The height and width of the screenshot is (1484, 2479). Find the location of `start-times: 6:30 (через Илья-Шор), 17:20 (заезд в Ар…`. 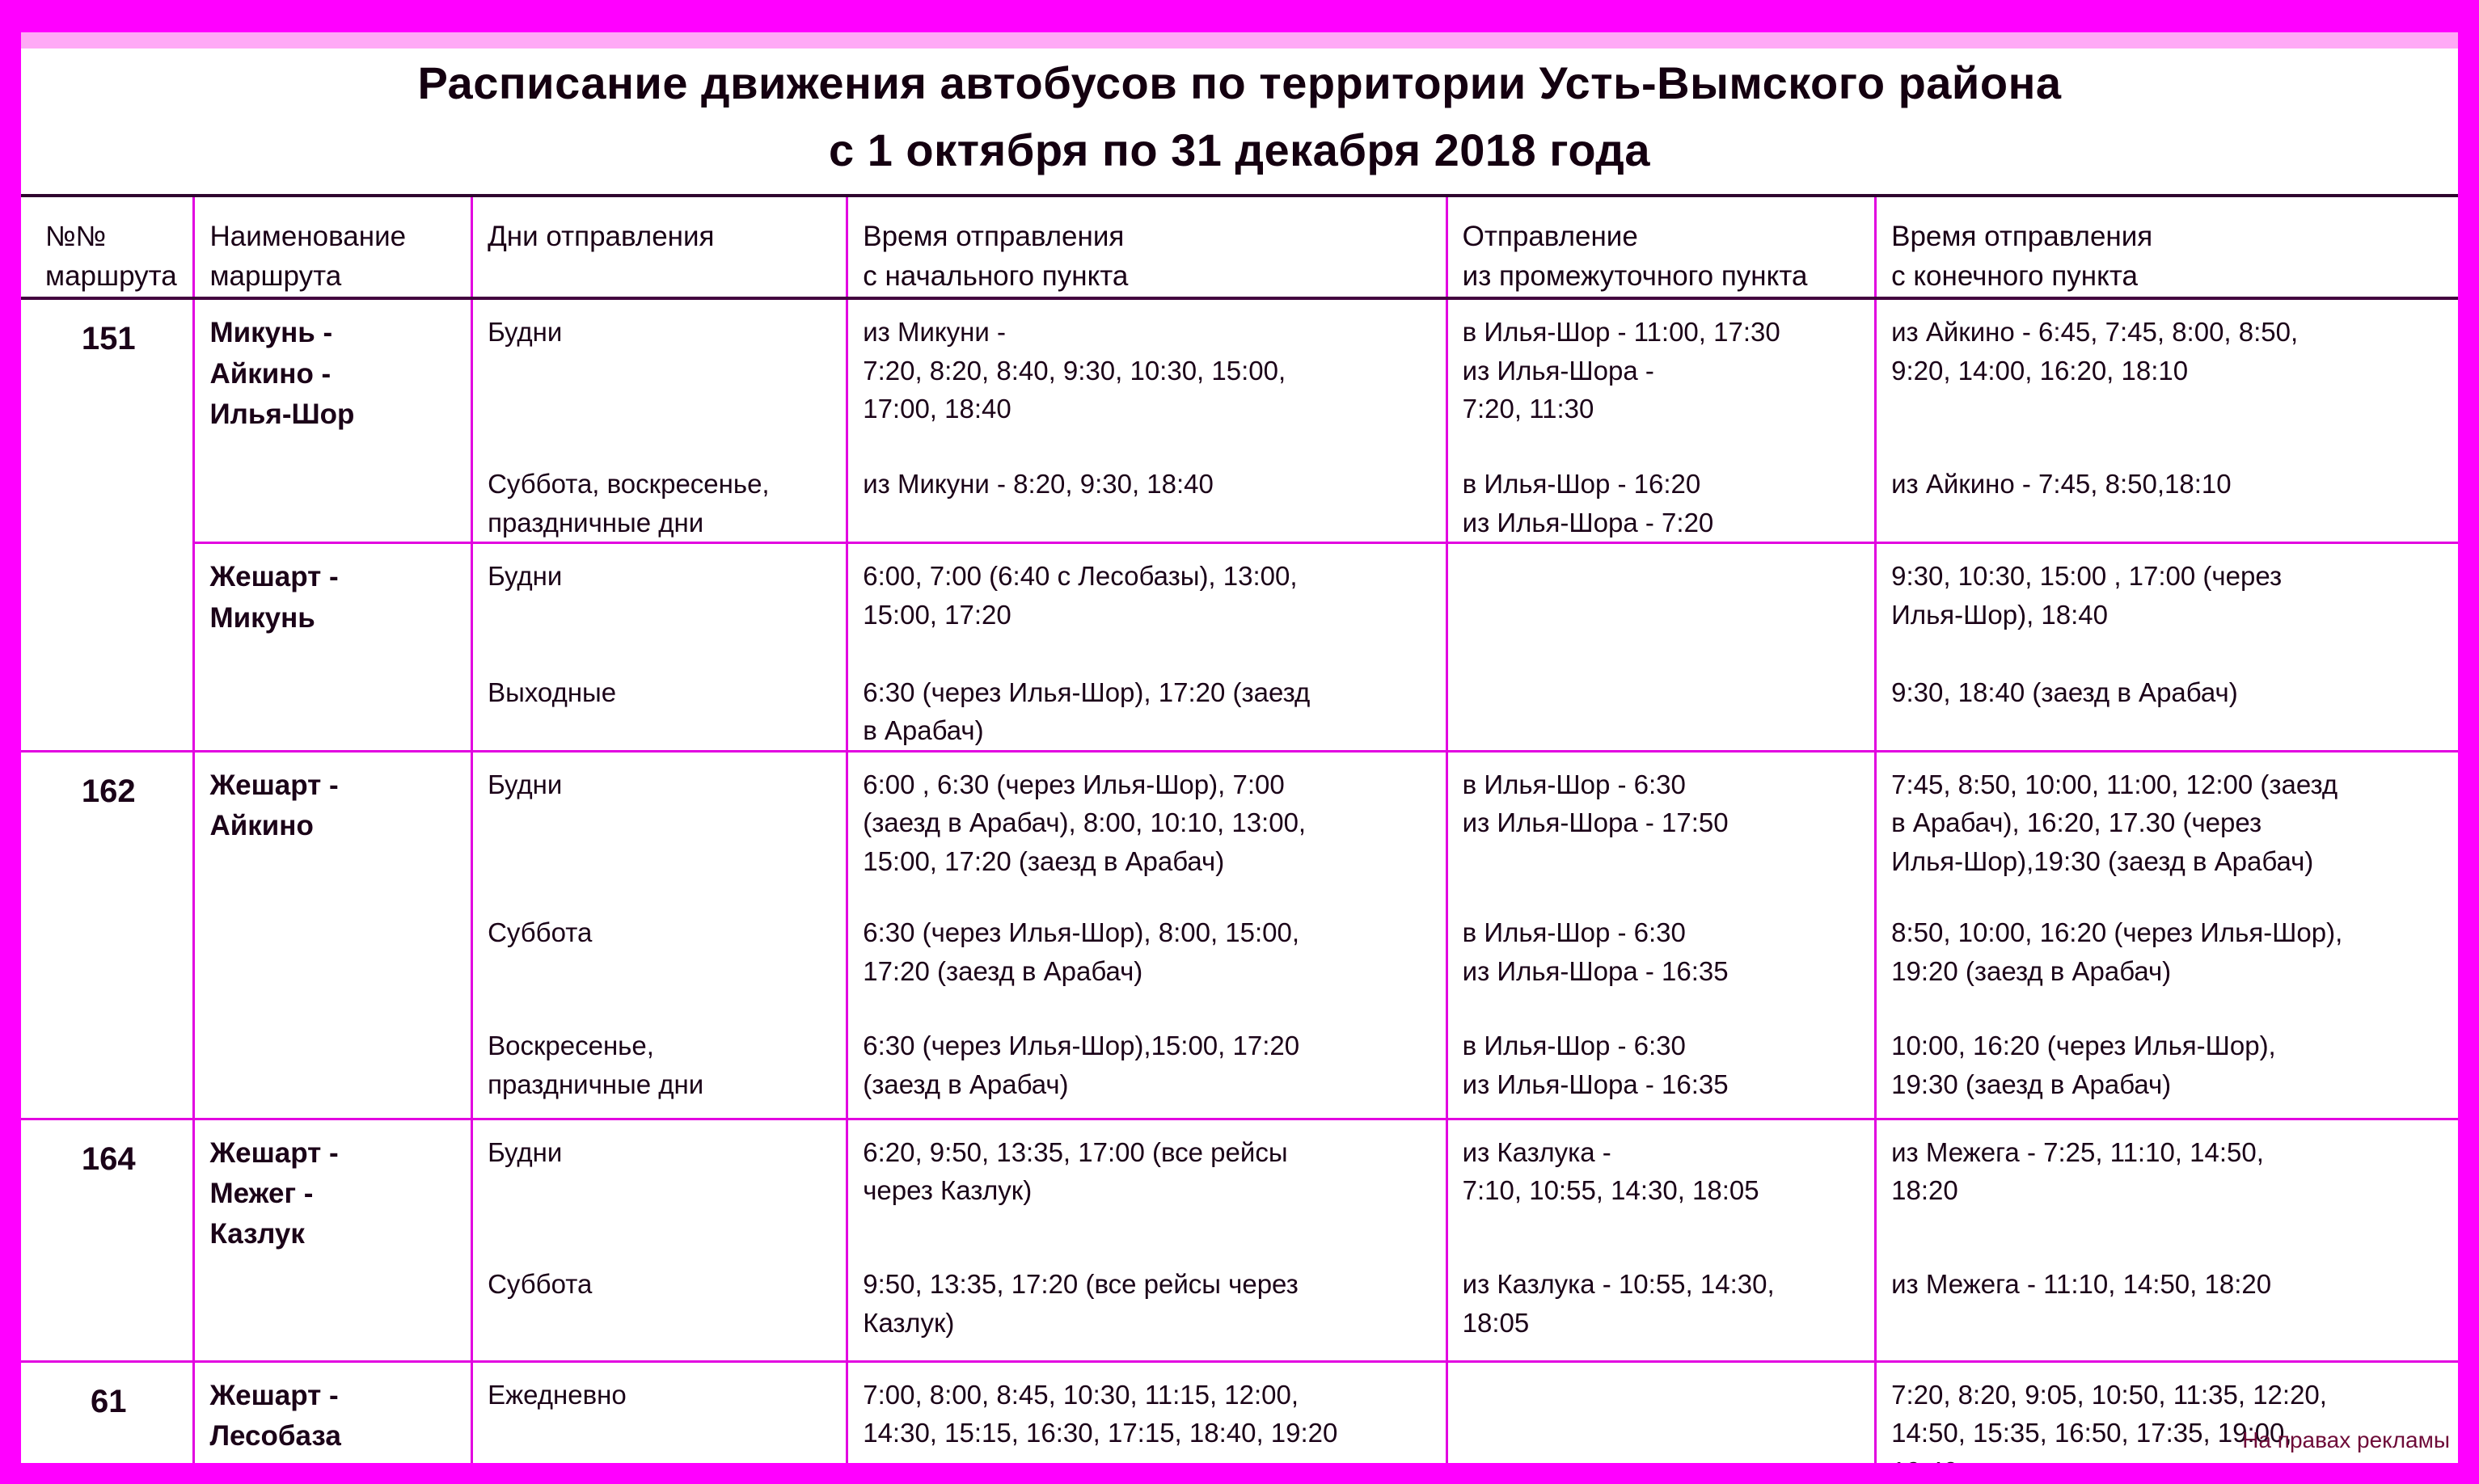

start-times: 6:30 (через Илья-Шор), 17:20 (заезд в Ар… is located at coordinates (1146, 706).